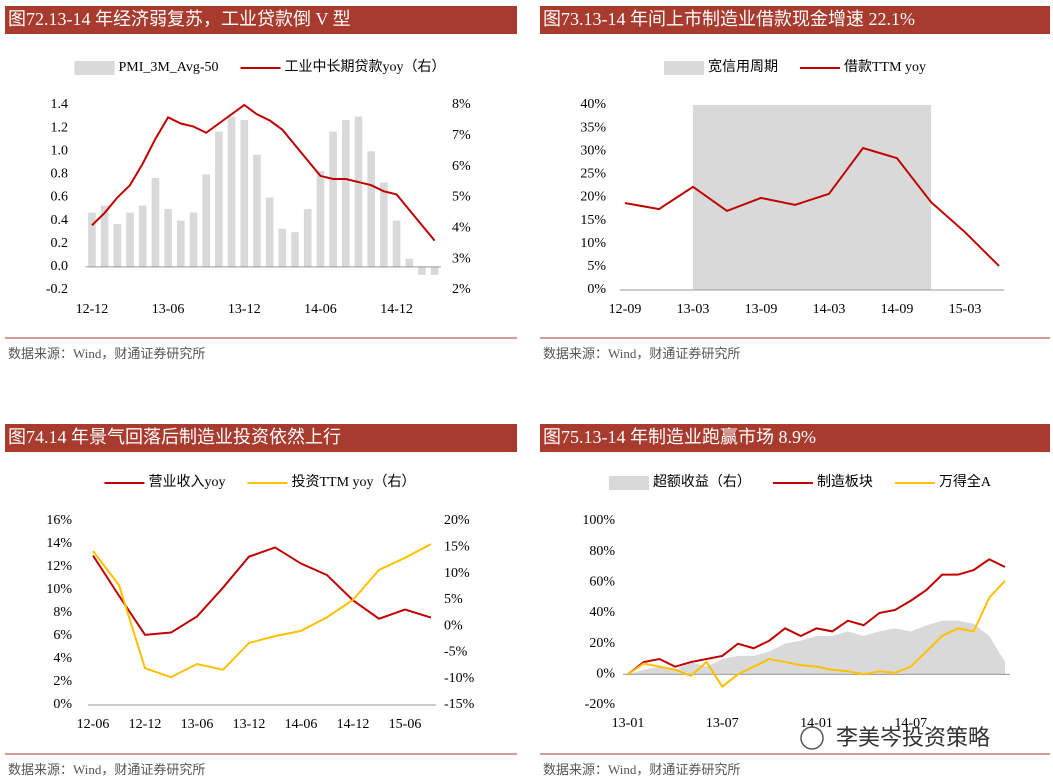 The width and height of the screenshot is (1053, 784). What do you see at coordinates (62, 658) in the screenshot?
I see `y-tick-label: 4%` at bounding box center [62, 658].